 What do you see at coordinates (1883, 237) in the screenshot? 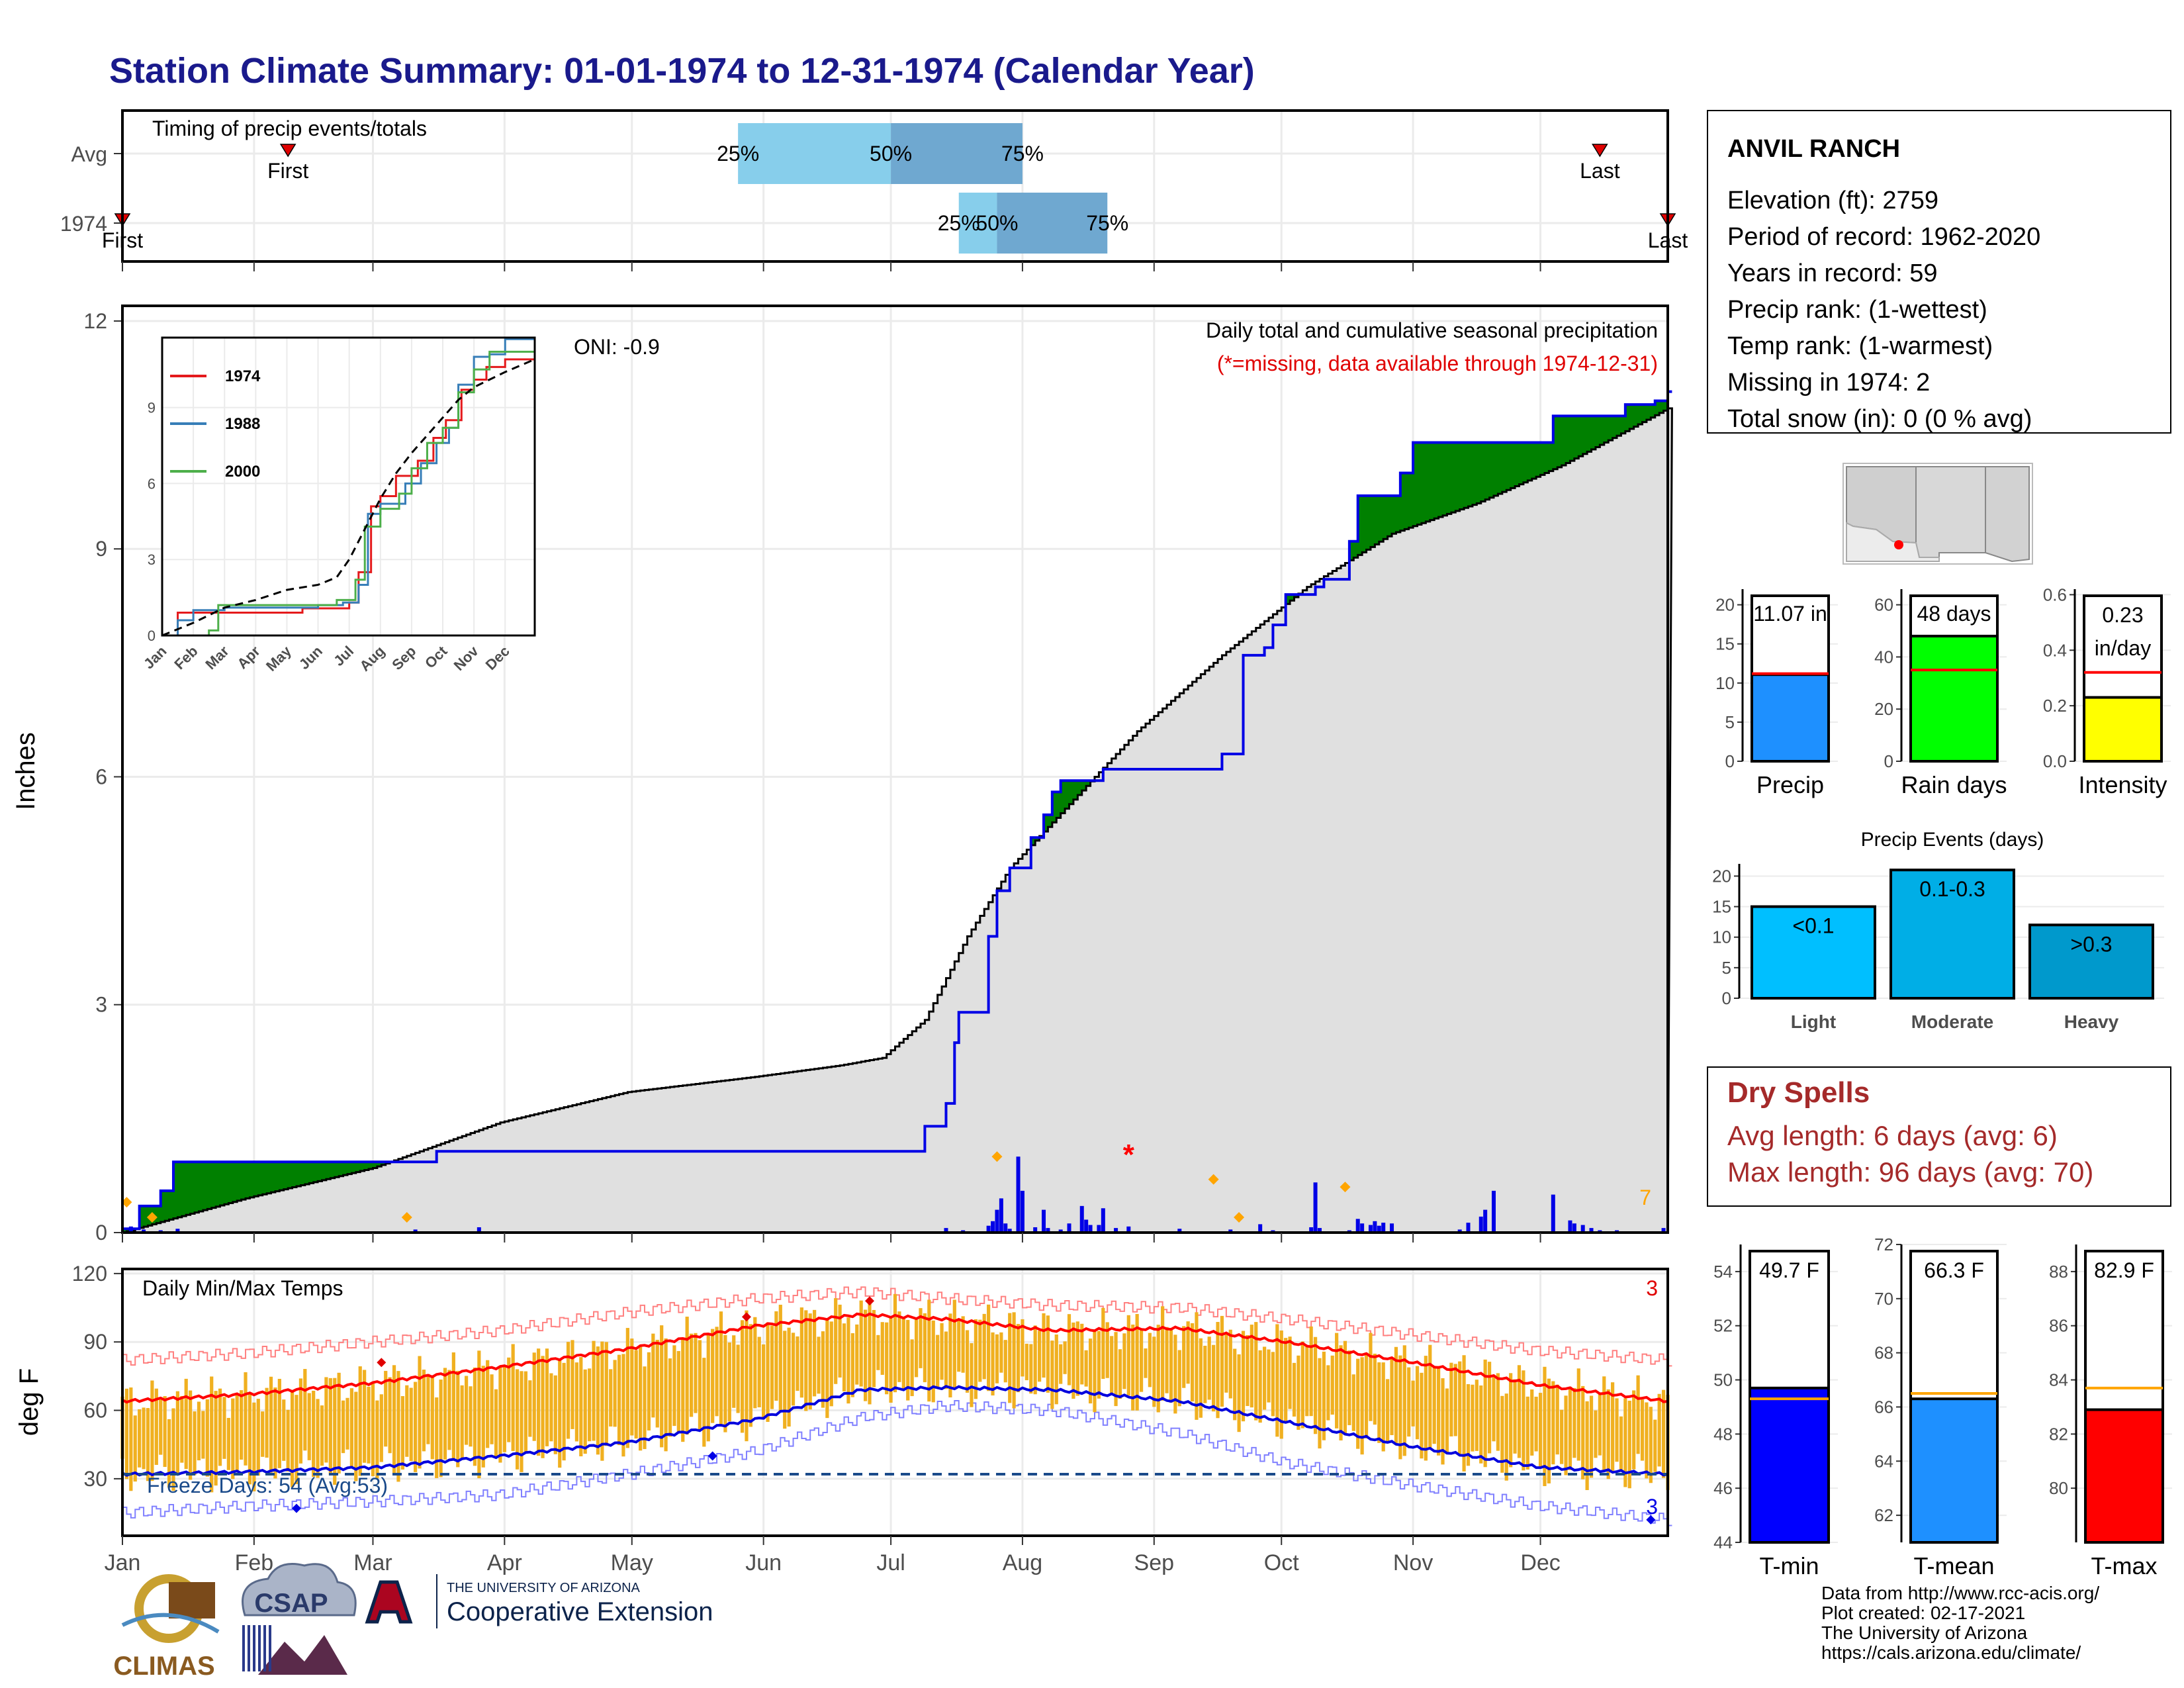
I see `station-info-line: Period of record: 1962-2020` at bounding box center [1883, 237].